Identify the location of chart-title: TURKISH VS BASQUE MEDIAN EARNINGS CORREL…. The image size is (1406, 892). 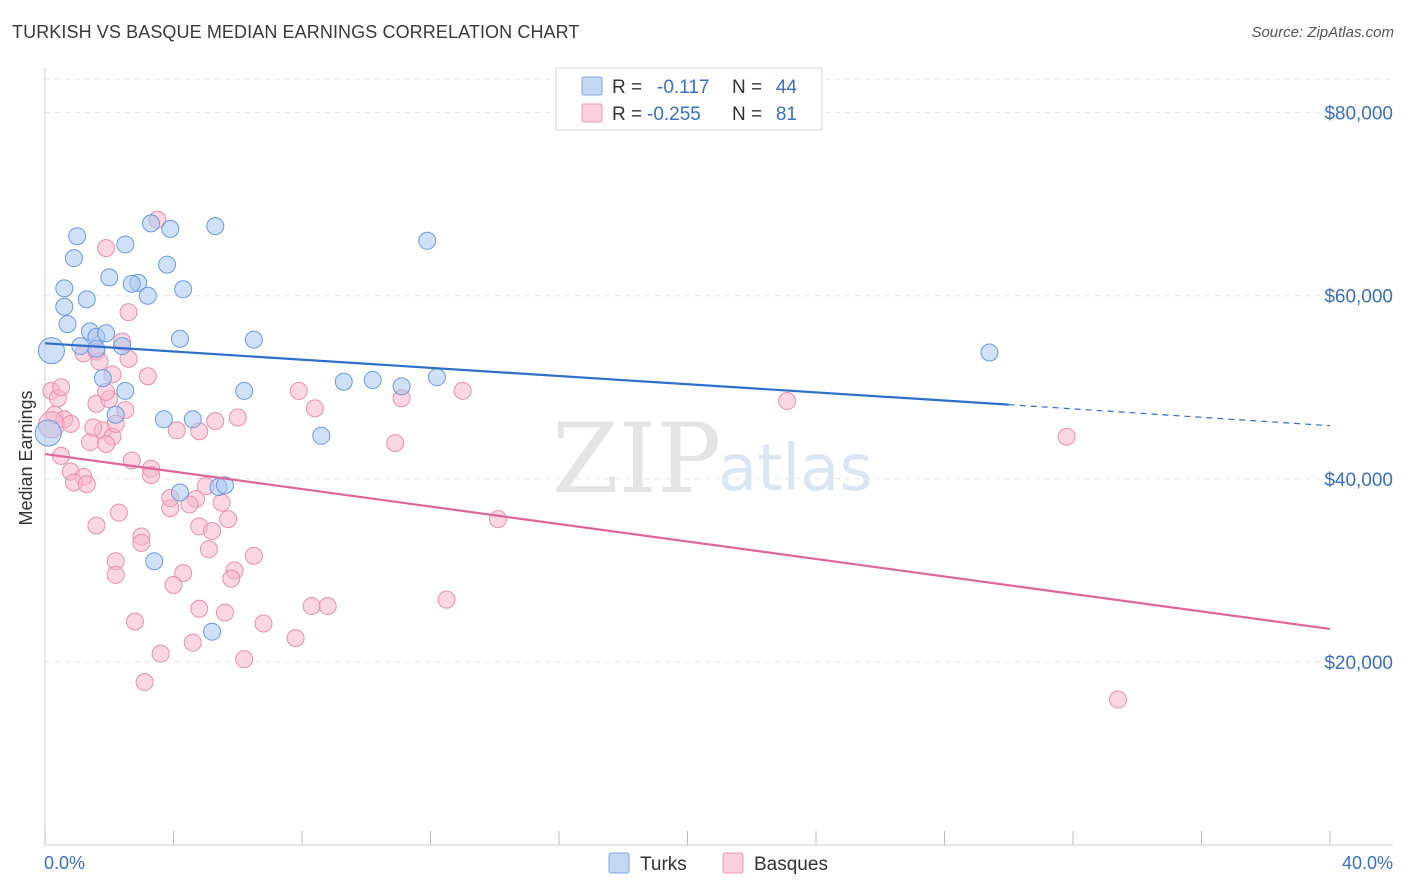
(296, 32).